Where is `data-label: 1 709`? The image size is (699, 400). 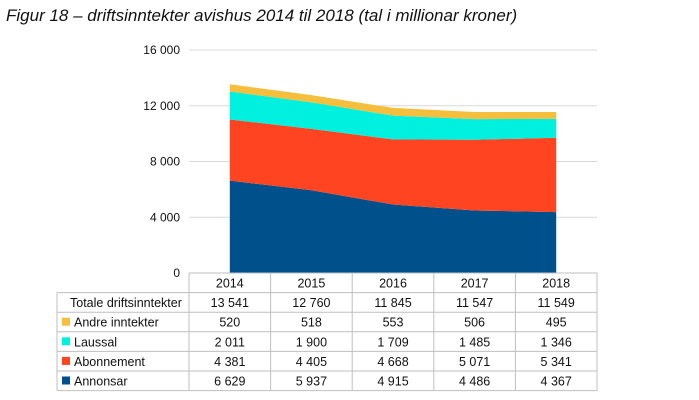 data-label: 1 709 is located at coordinates (392, 342).